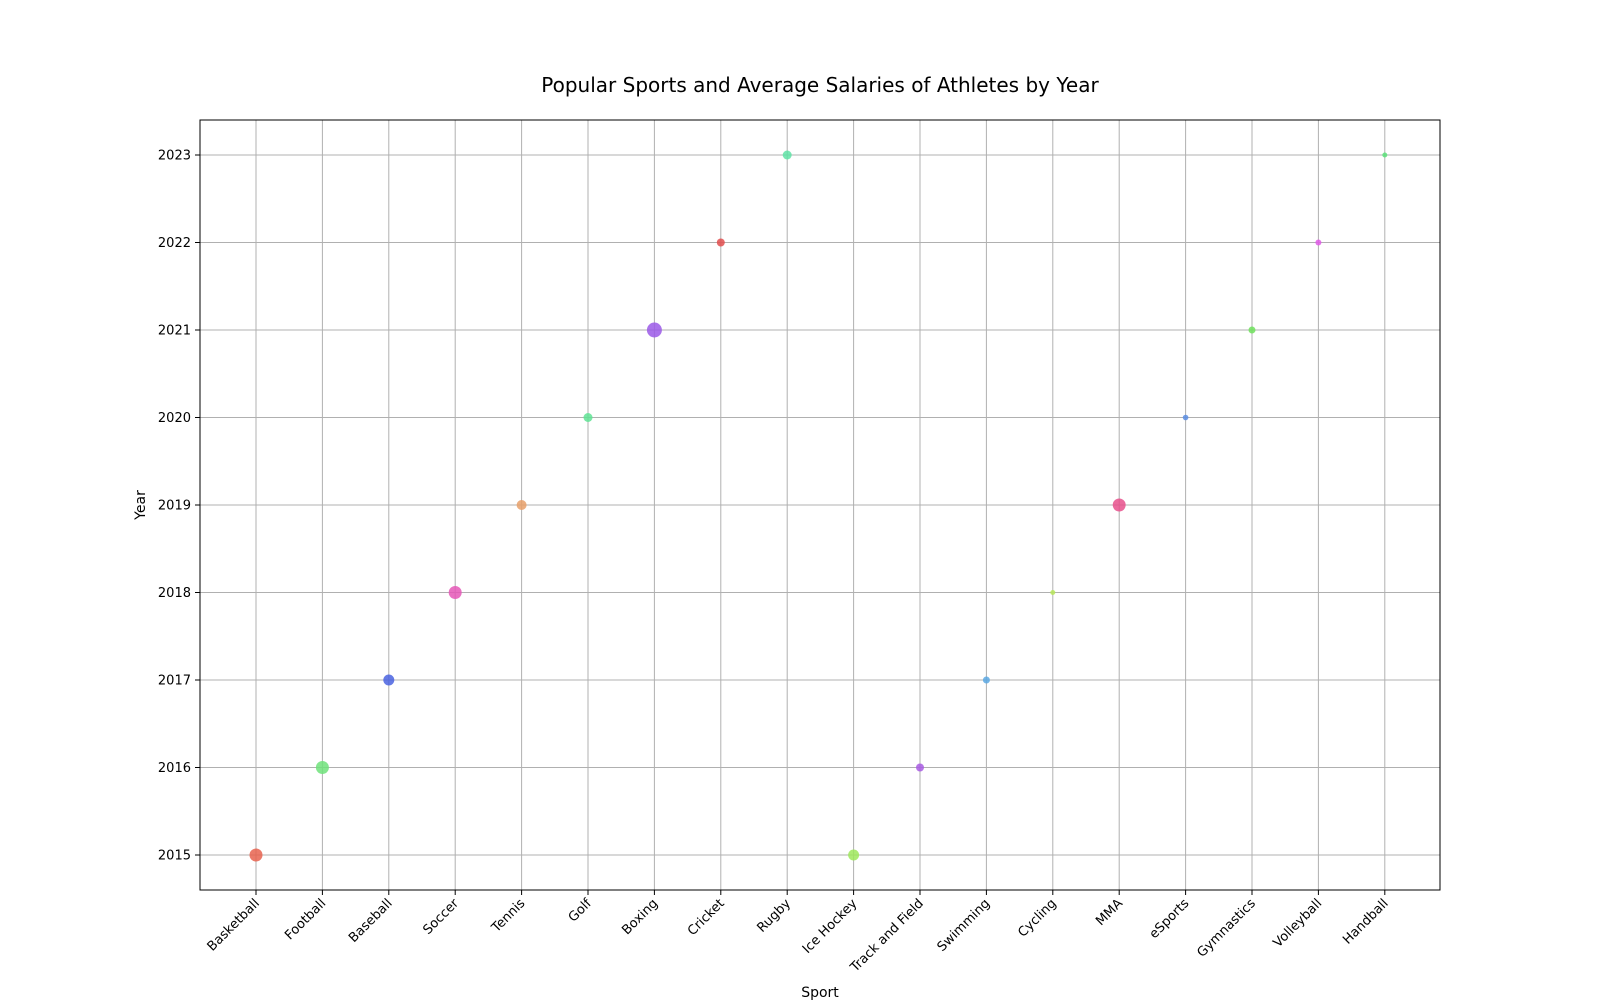  I want to click on y-tick-label: 2019, so click(174, 506).